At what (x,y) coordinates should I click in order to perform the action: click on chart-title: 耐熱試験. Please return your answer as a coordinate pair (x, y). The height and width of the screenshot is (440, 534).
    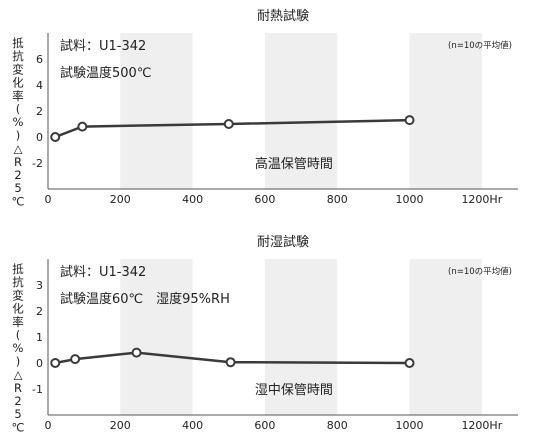
    Looking at the image, I should click on (283, 16).